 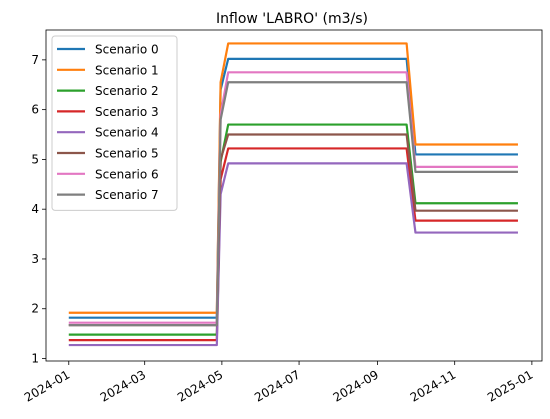 What do you see at coordinates (356, 385) in the screenshot?
I see `x-tick-label: 2024-09` at bounding box center [356, 385].